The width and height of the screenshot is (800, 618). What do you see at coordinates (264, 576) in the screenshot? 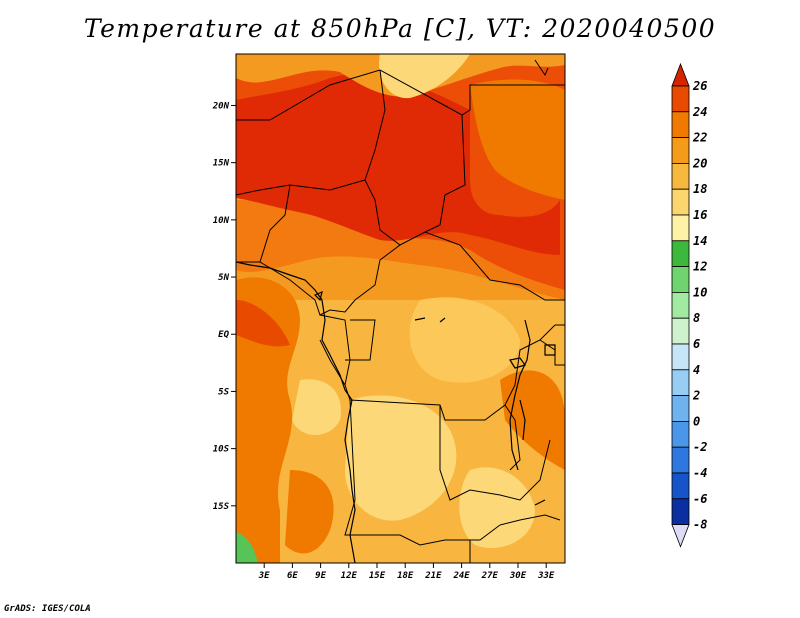
I see `x-tick-label: 3E` at bounding box center [264, 576].